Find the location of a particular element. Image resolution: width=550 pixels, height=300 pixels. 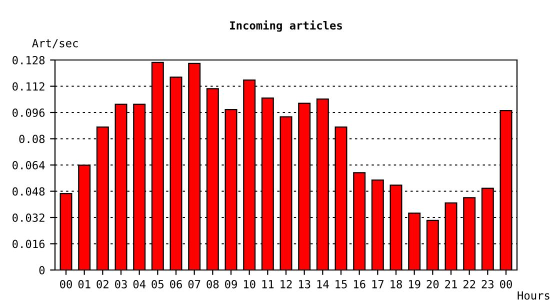

x-tick-label: 12 is located at coordinates (286, 284).